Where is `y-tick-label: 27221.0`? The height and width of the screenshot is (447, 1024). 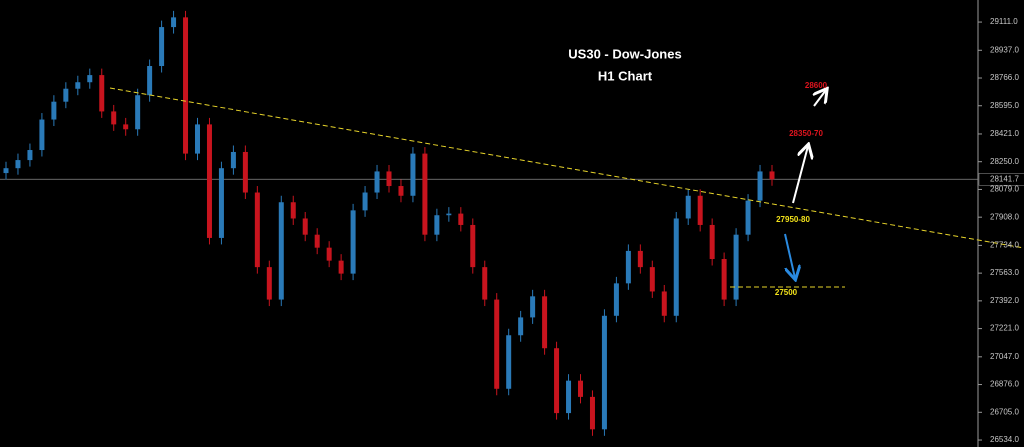 y-tick-label: 27221.0 is located at coordinates (1004, 328).